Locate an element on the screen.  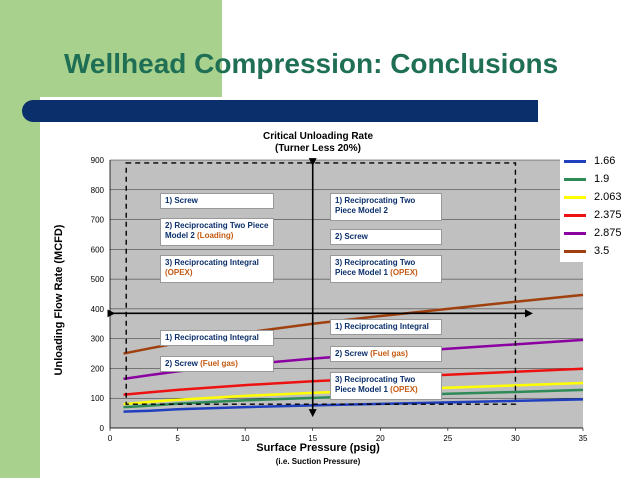
x-tick-label: 15 is located at coordinates (312, 438).